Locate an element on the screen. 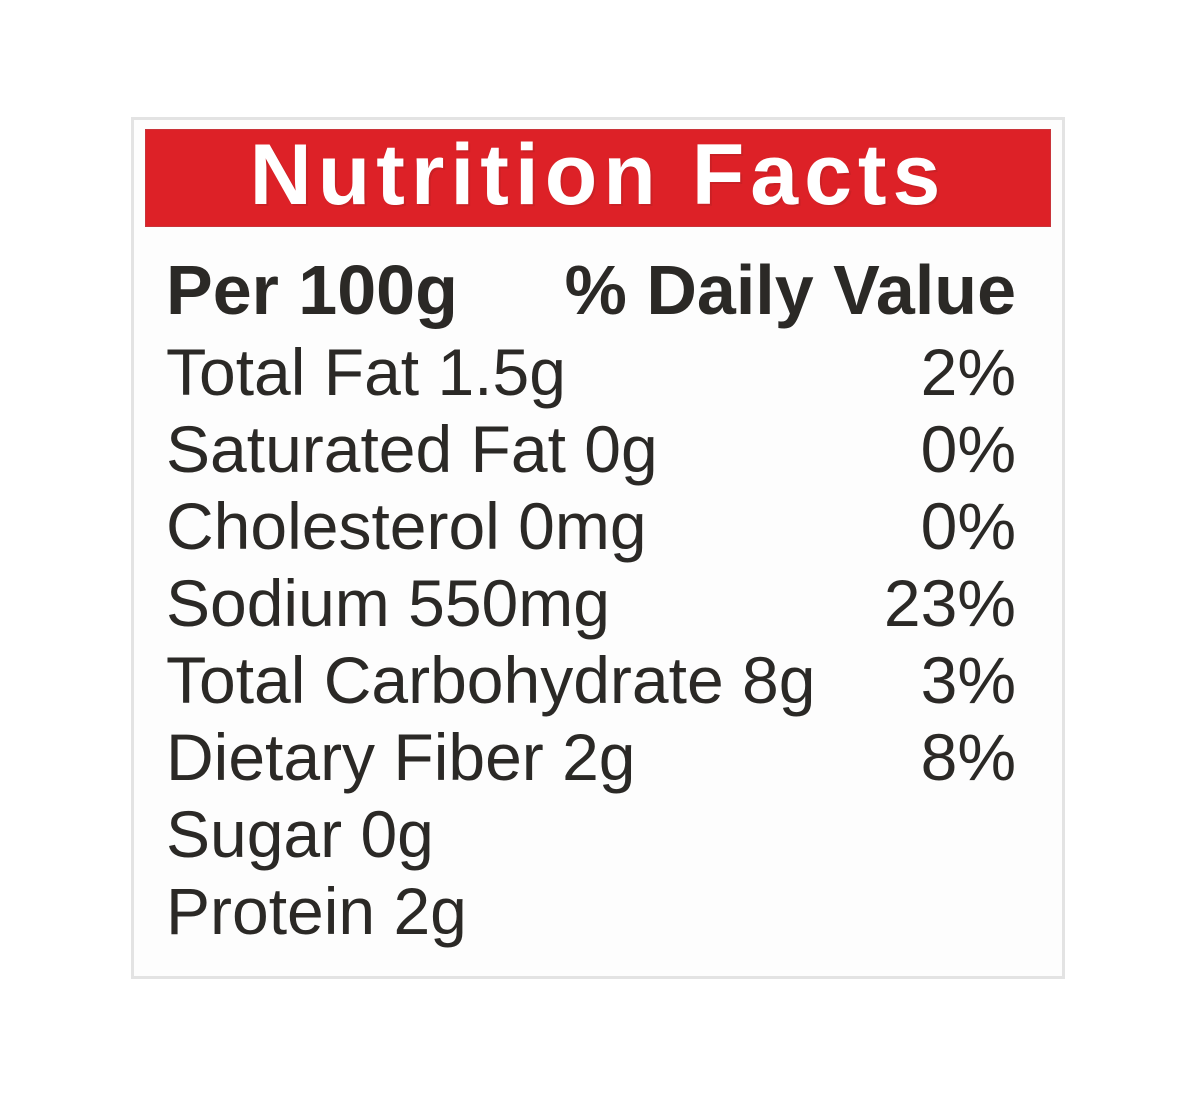 The height and width of the screenshot is (1104, 1200). nutrient-name: Total Fat 1.5g is located at coordinates (366, 371).